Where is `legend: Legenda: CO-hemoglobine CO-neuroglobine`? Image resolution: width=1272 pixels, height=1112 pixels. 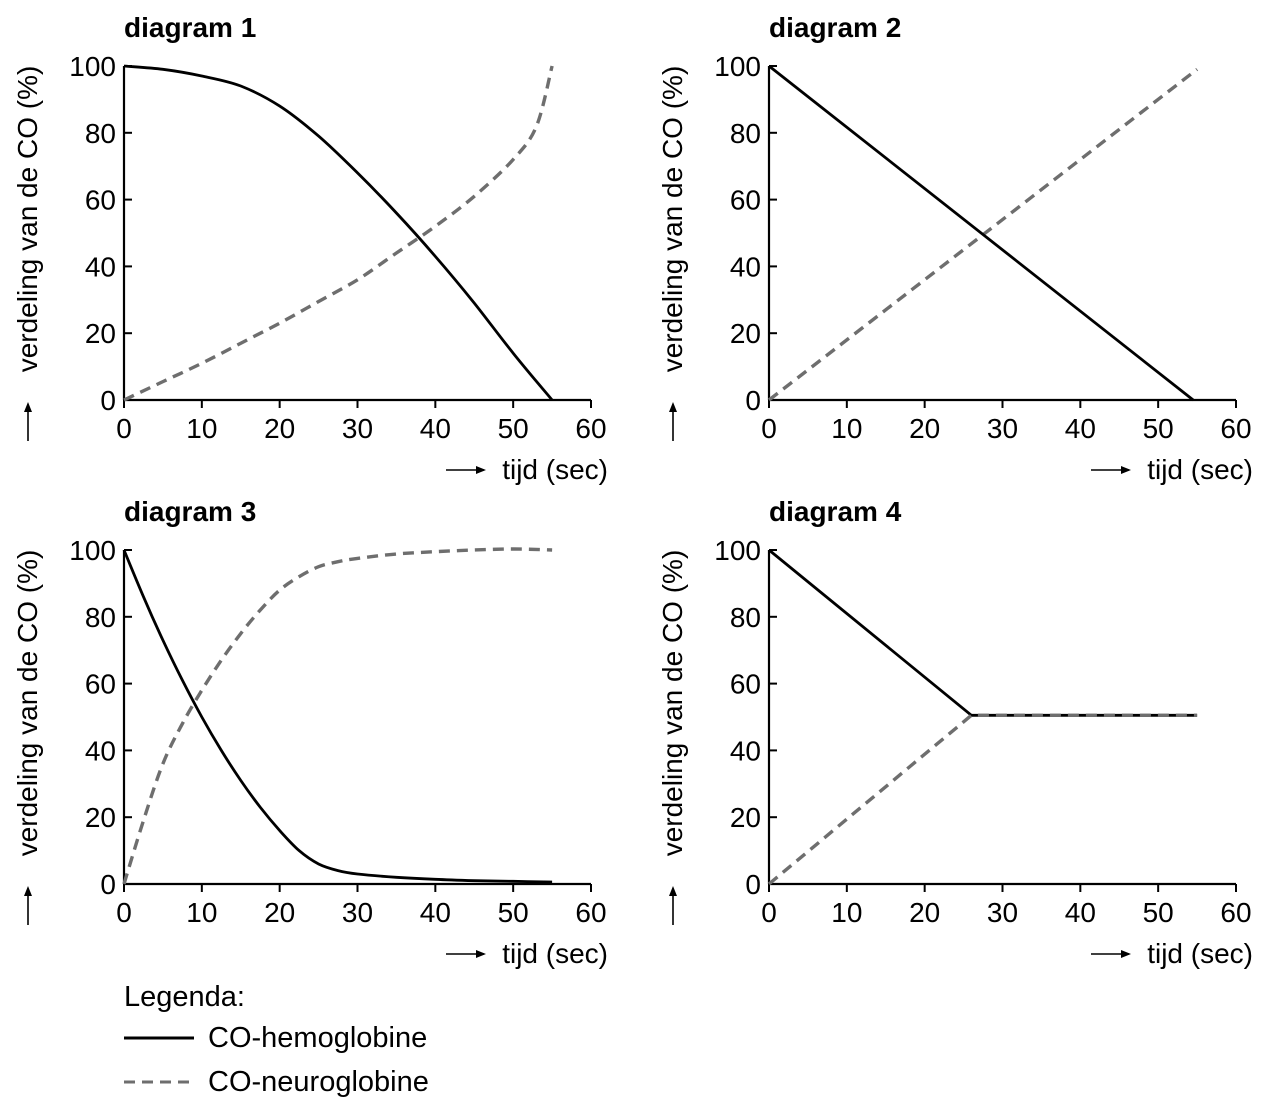 legend: Legenda: CO-hemoglobine CO-neuroglobine is located at coordinates (276, 1039).